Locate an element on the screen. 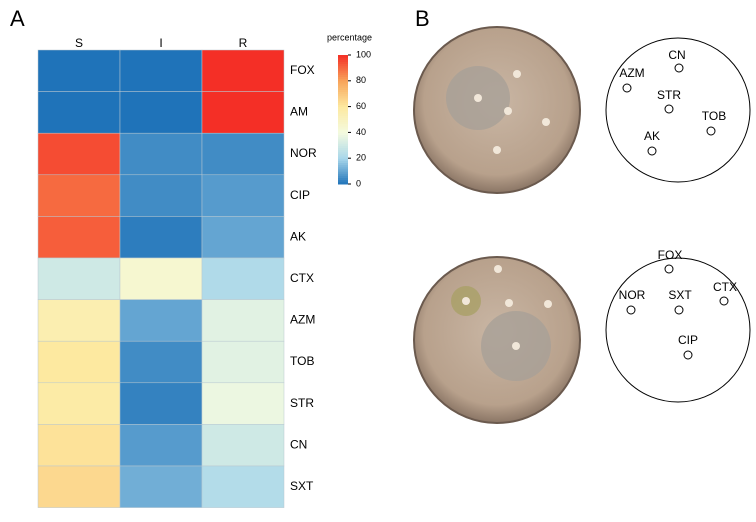 This screenshot has width=756, height=522. disk-label: CIP is located at coordinates (688, 340).